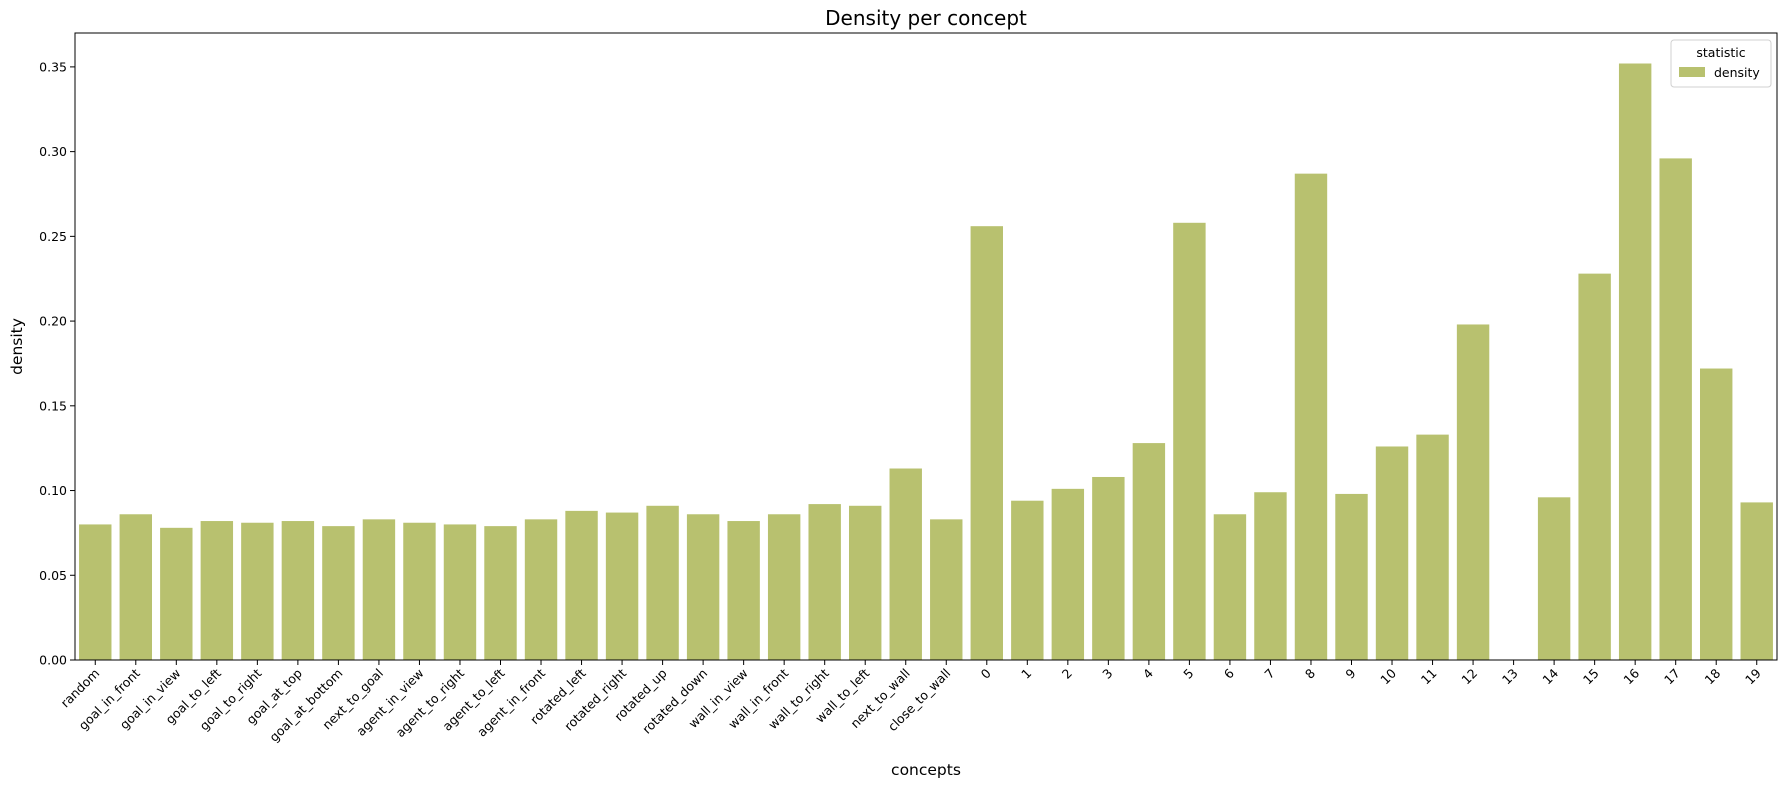  Describe the element at coordinates (53, 660) in the screenshot. I see `y-tick-label: 0.00` at that location.